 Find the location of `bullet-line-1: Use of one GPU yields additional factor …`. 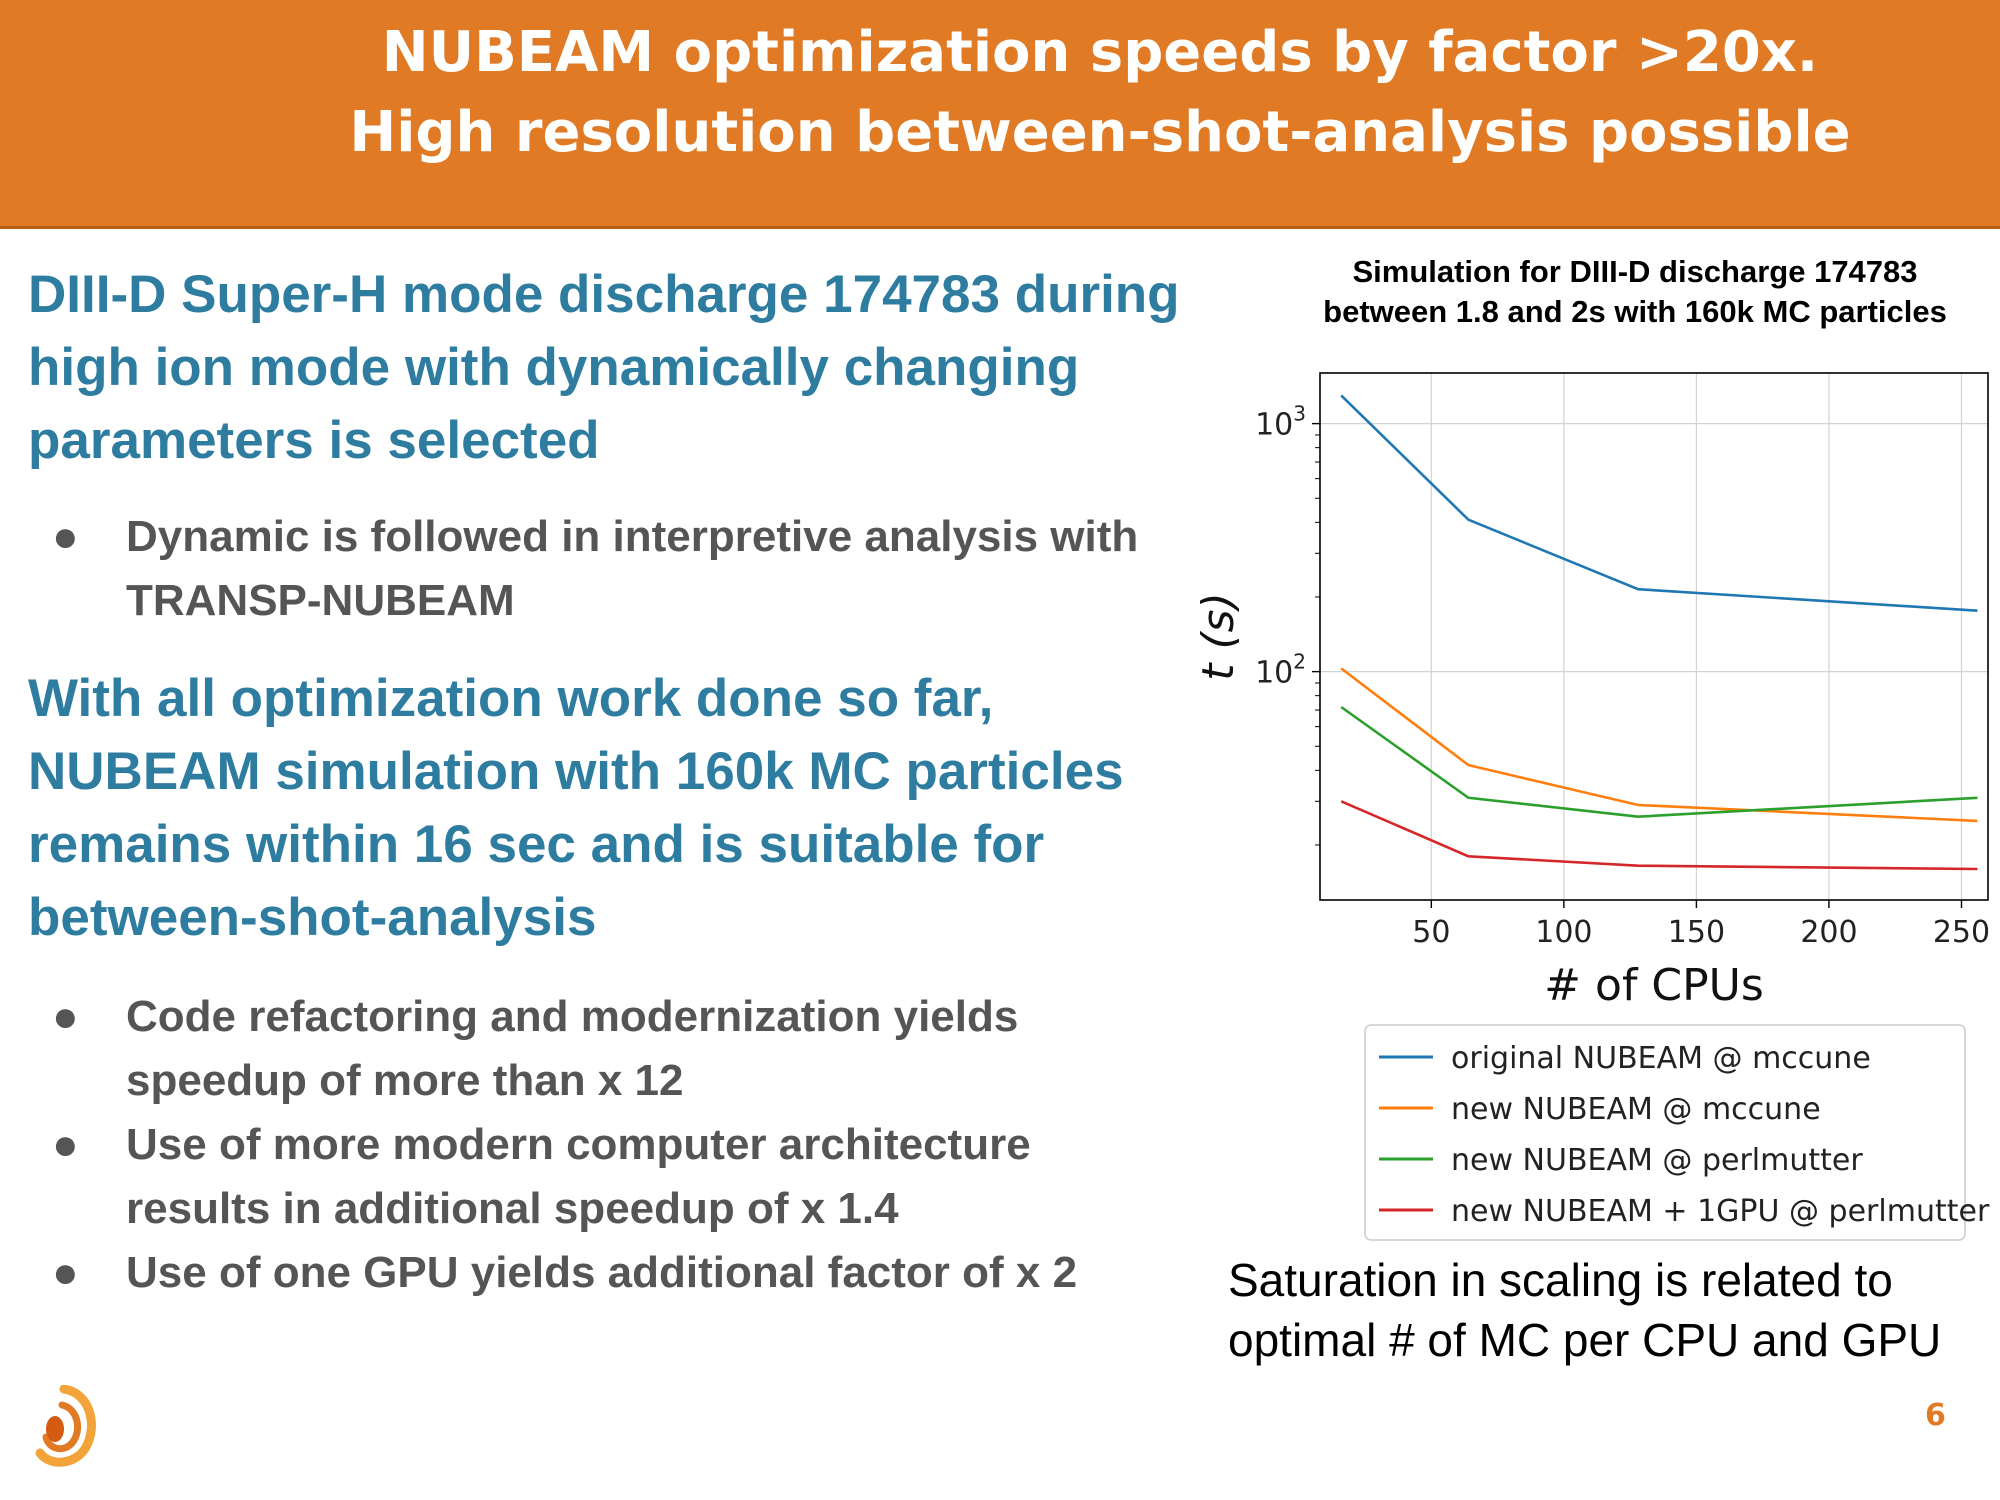

bullet-line-1: Use of one GPU yields additional factor … is located at coordinates (602, 1272).